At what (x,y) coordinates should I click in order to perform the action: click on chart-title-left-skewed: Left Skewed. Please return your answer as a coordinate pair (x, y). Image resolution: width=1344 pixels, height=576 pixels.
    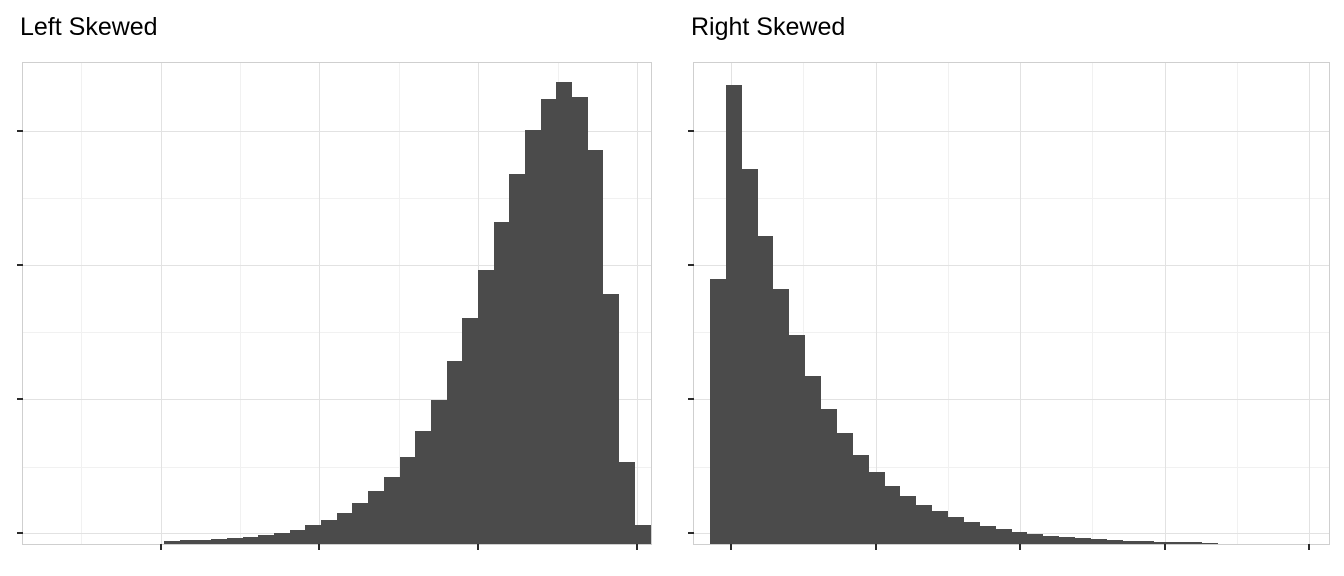
    Looking at the image, I should click on (89, 27).